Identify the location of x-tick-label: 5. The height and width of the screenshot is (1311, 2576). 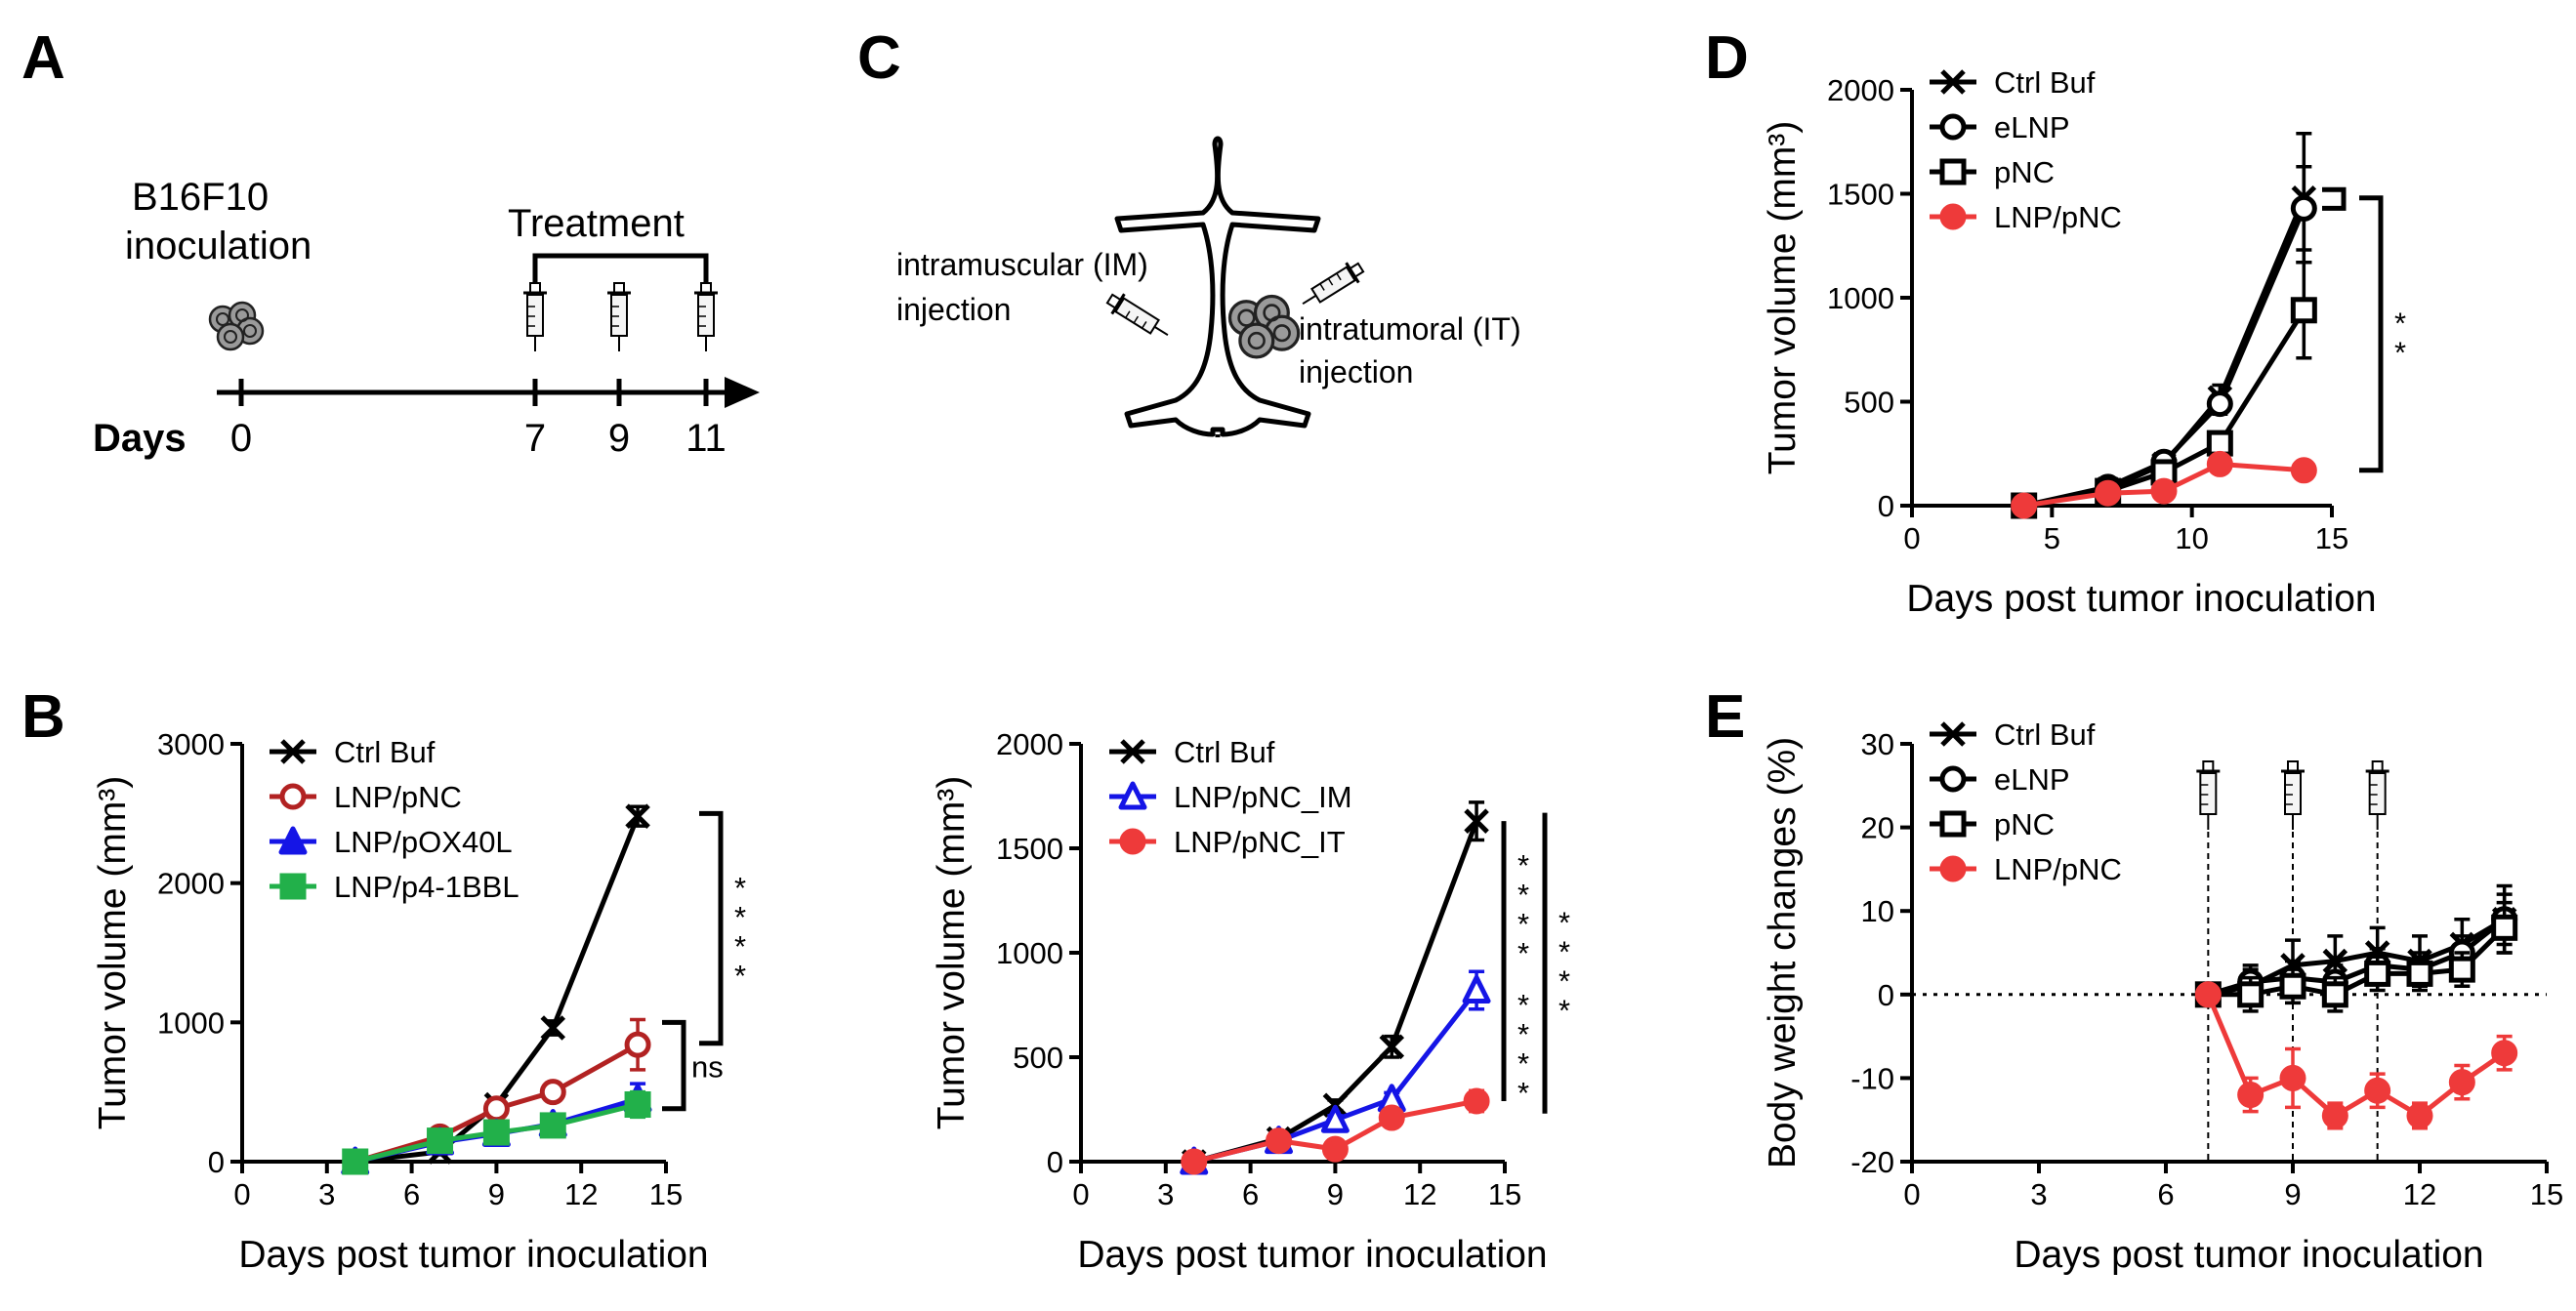
(2052, 538).